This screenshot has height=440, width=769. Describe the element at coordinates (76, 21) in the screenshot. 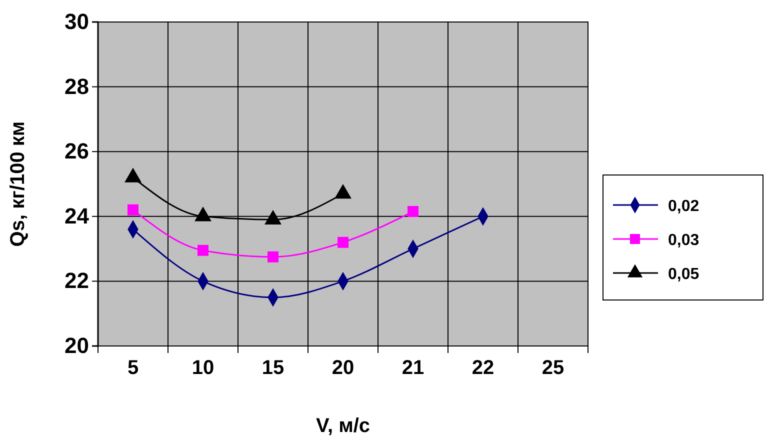

I see `y-tick-label: 30` at that location.